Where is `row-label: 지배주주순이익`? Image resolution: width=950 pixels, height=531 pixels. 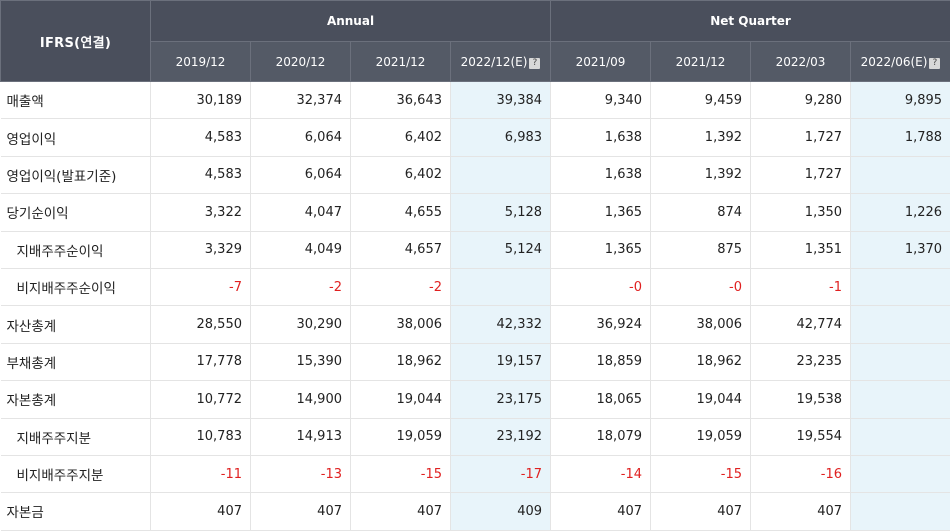
row-label: 지배주주순이익 is located at coordinates (76, 249).